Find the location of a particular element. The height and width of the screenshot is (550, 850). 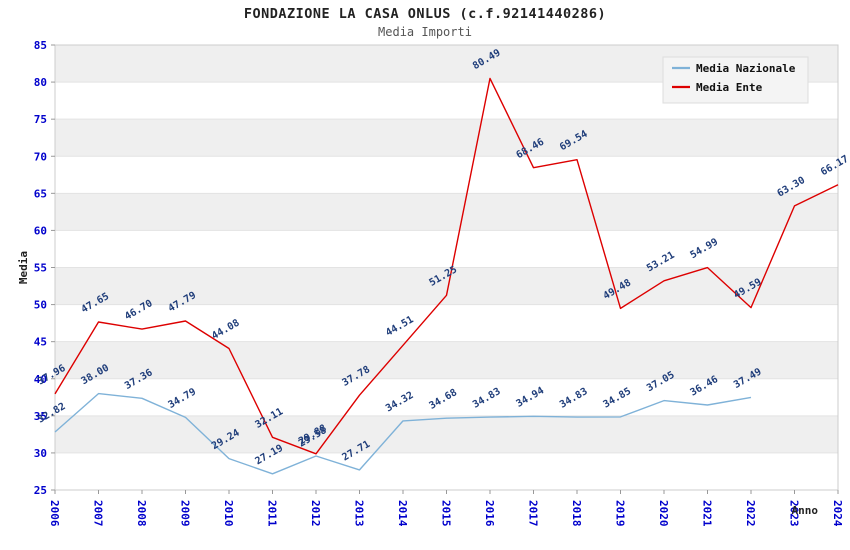

x-tick-label: 2008 is located at coordinates (141, 513).